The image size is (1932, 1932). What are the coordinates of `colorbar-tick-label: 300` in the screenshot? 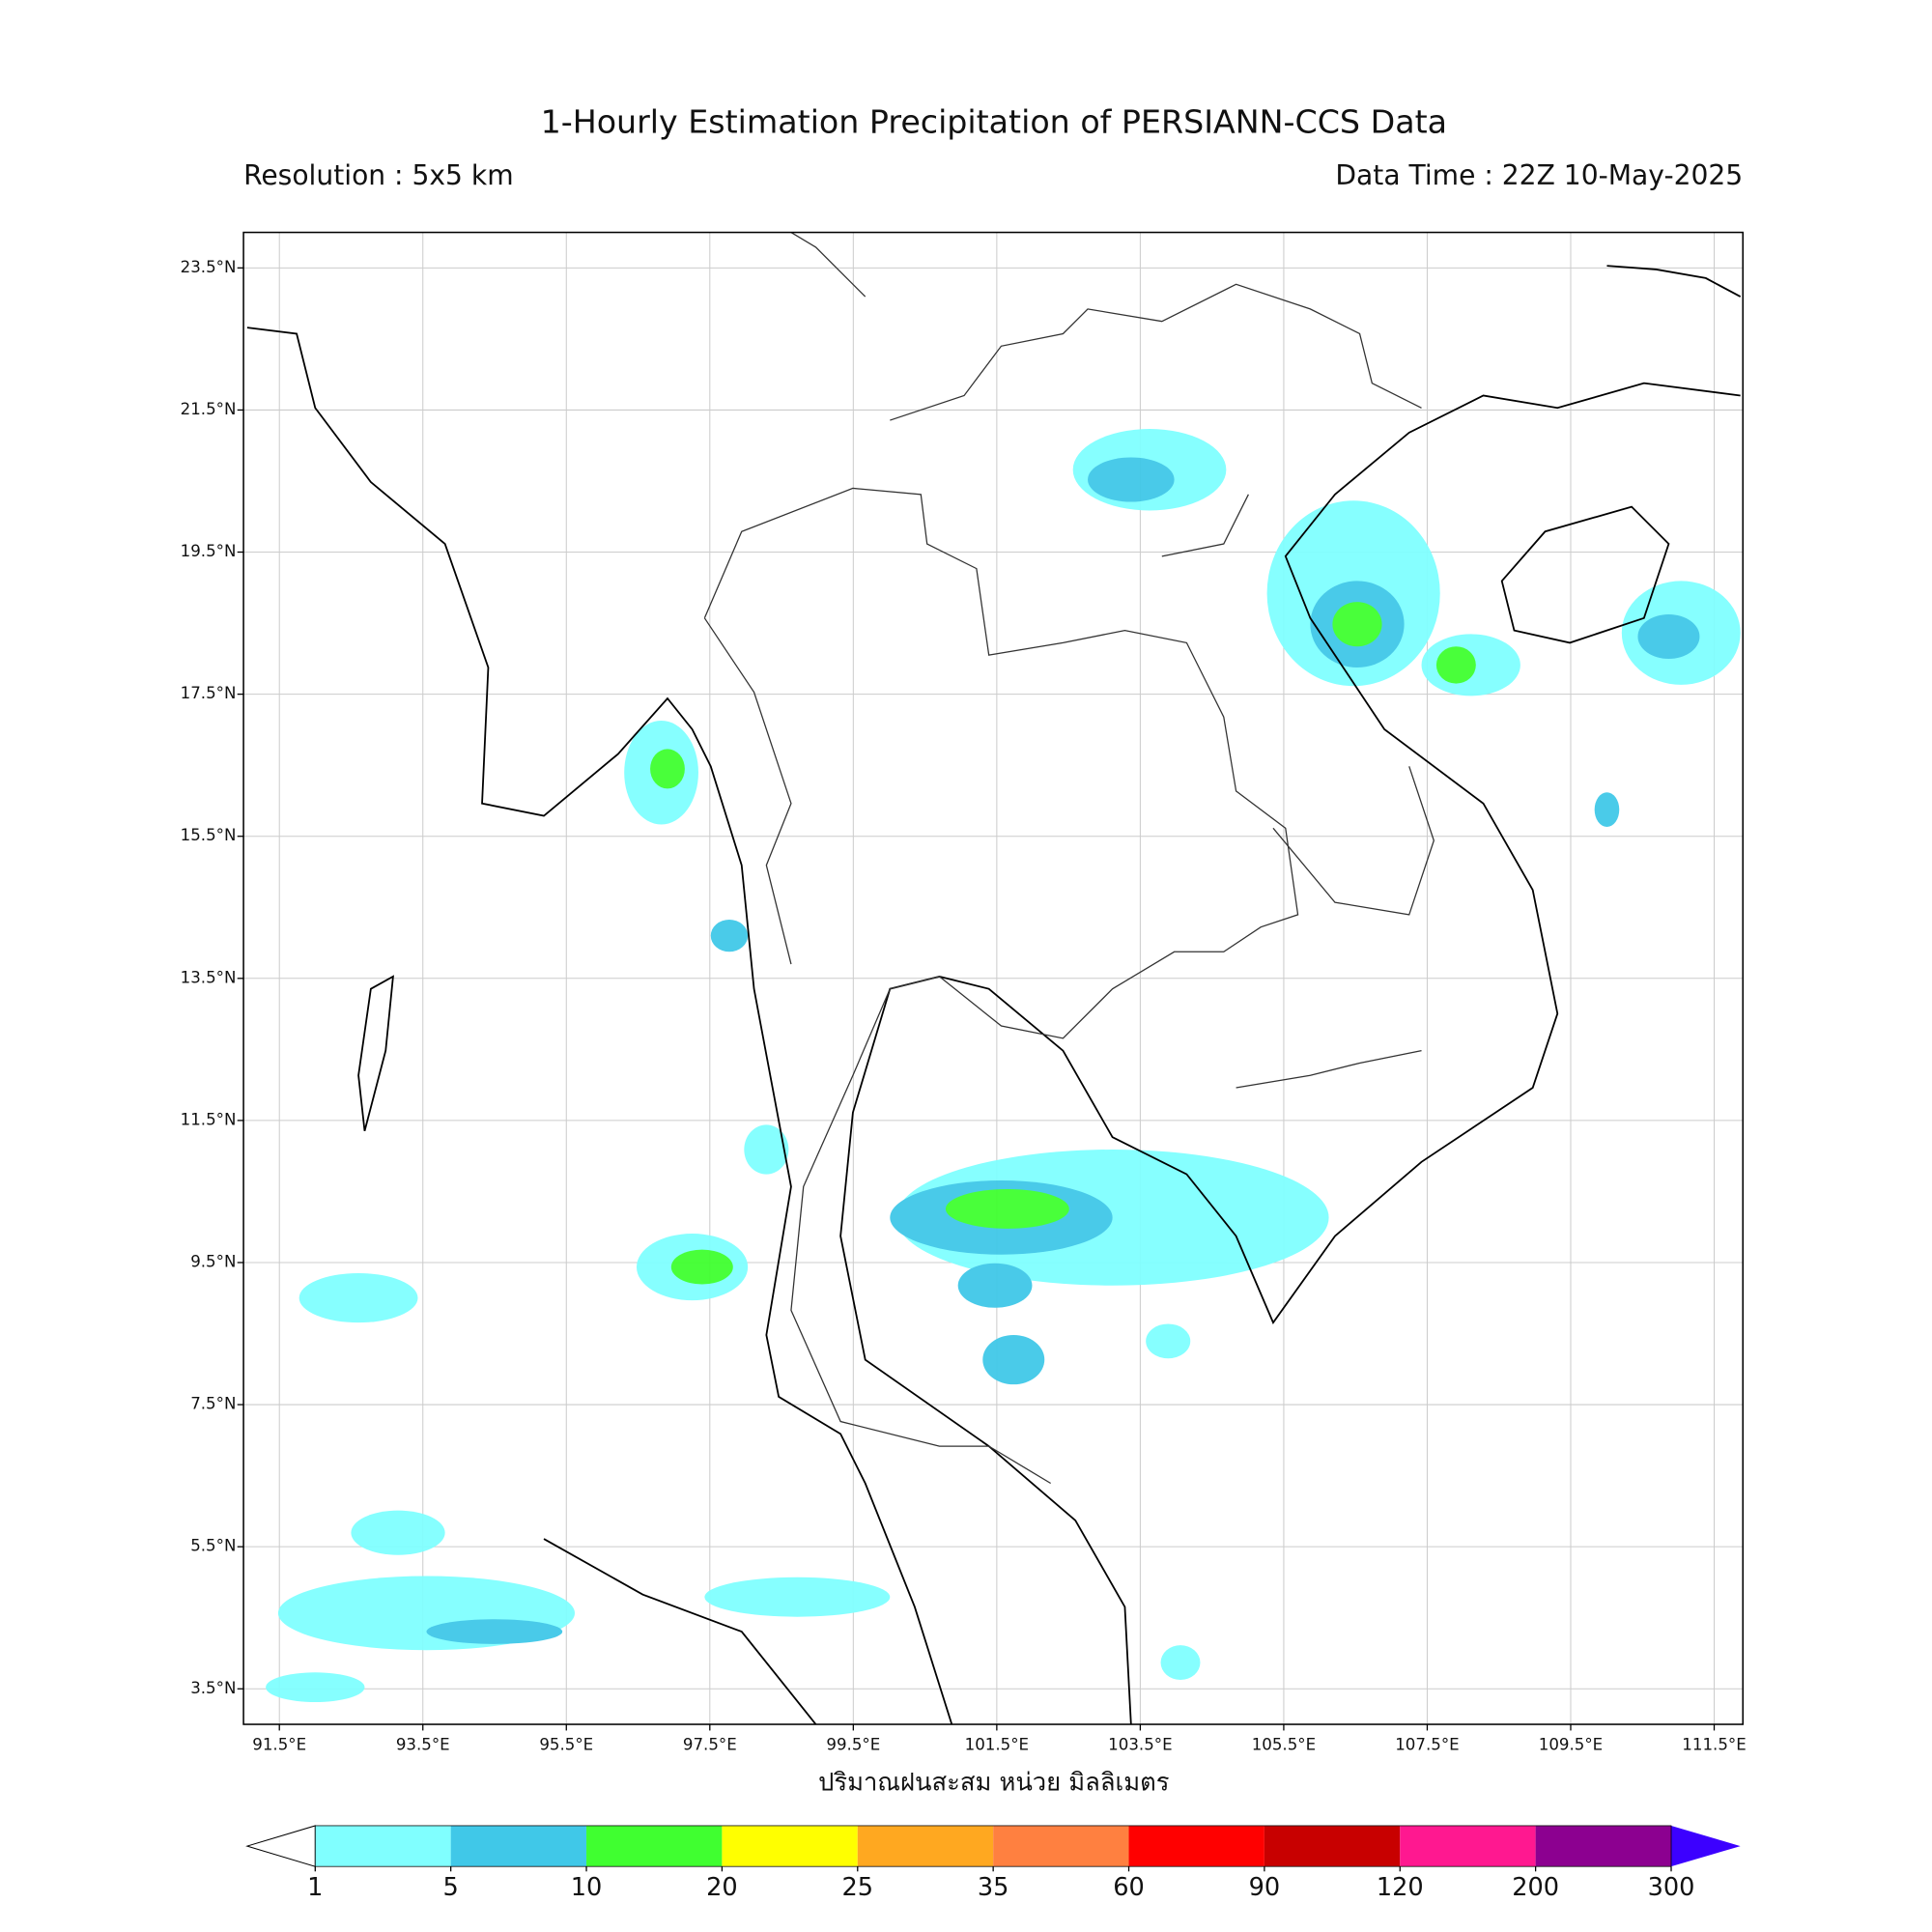 It's located at (1671, 1887).